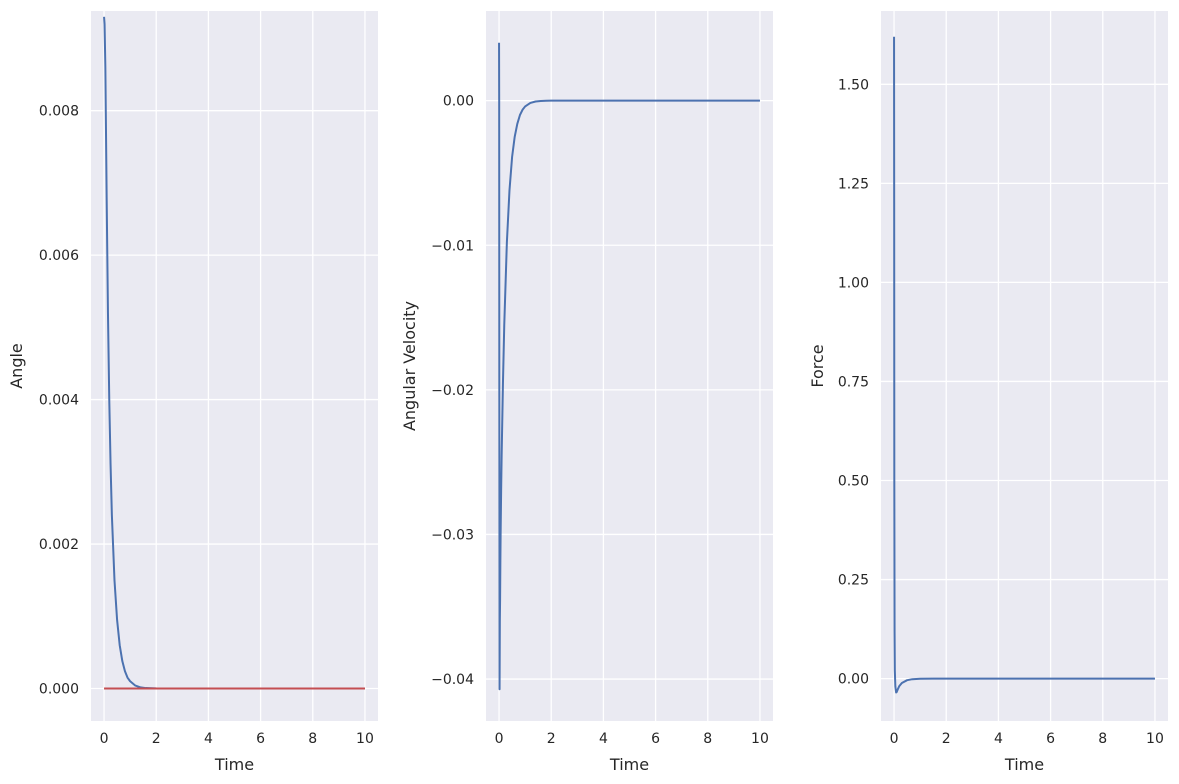 The image size is (1179, 784). I want to click on y-tick-label: 1.25, so click(853, 184).